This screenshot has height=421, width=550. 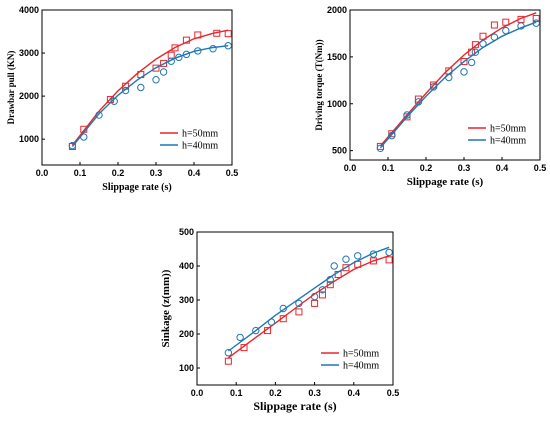 What do you see at coordinates (186, 266) in the screenshot?
I see `y-tick-label: 400` at bounding box center [186, 266].